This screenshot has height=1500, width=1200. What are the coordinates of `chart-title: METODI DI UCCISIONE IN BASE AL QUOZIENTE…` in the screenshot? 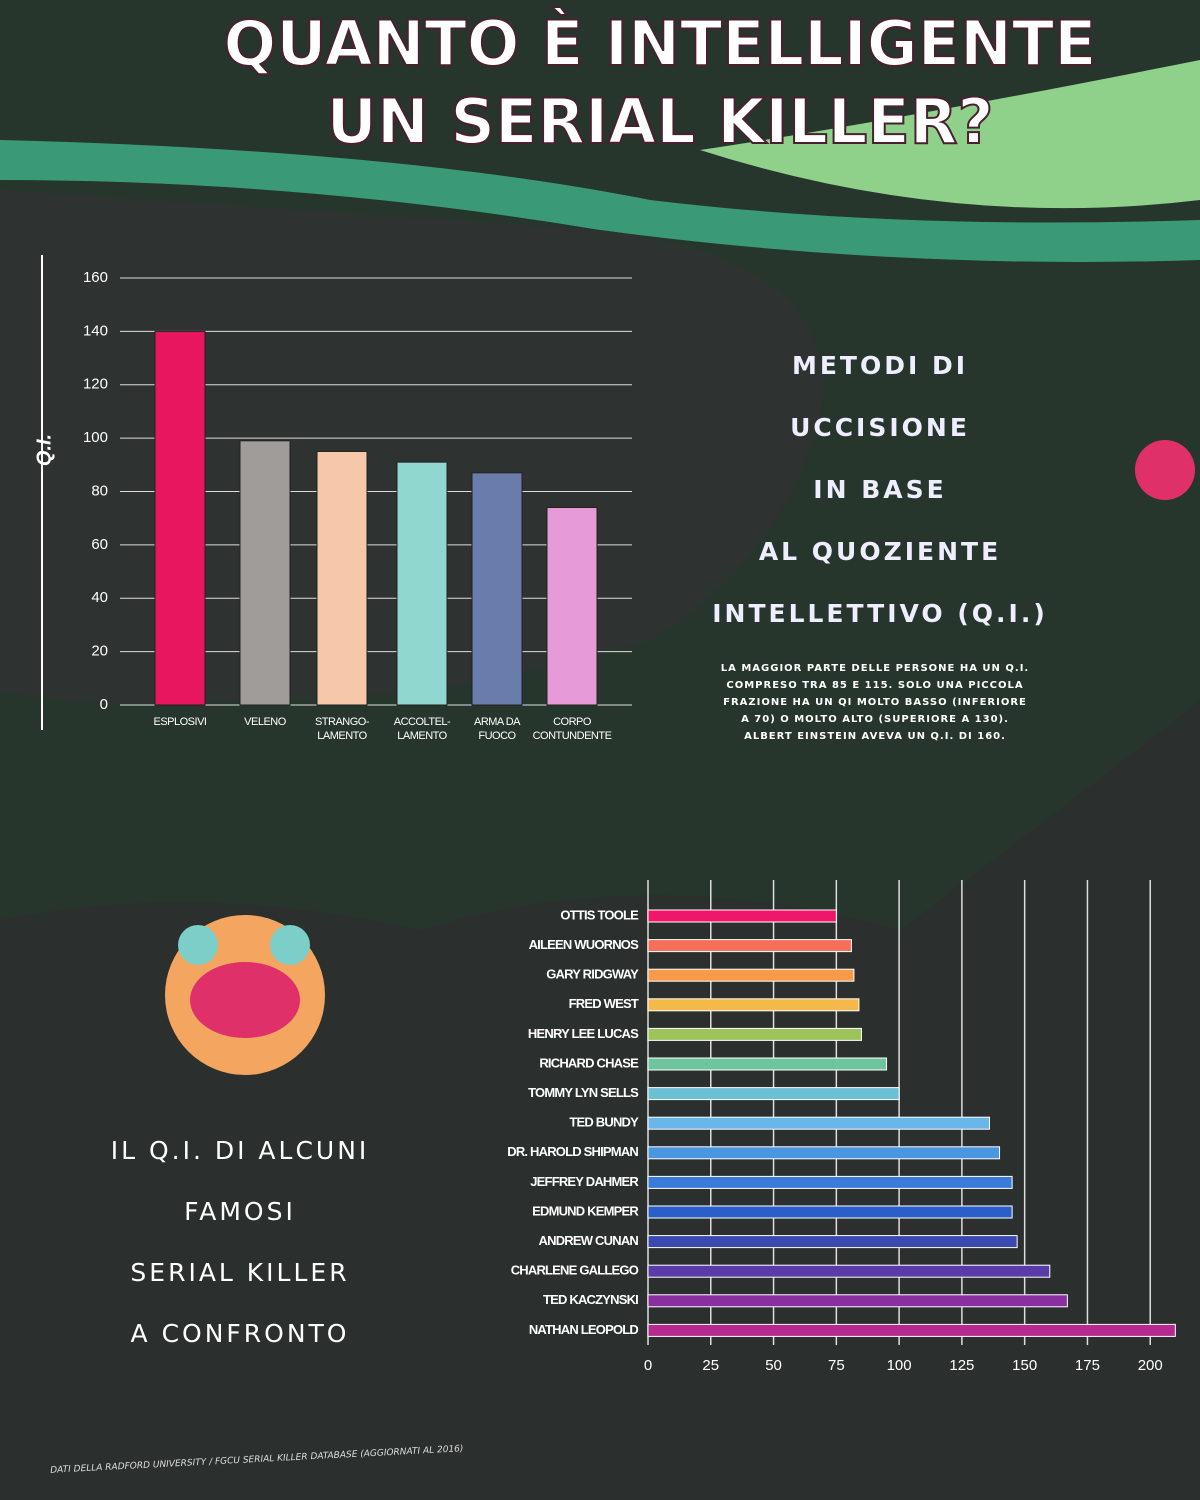 It's located at (880, 489).